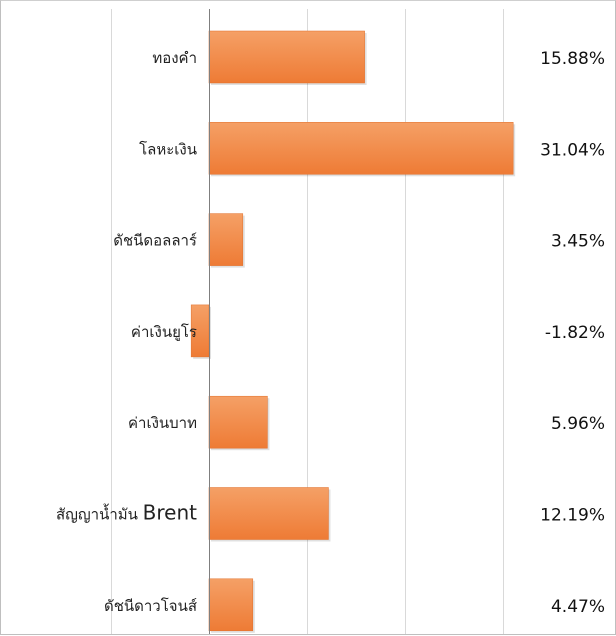  I want to click on value-label: 12.19%, so click(572, 516).